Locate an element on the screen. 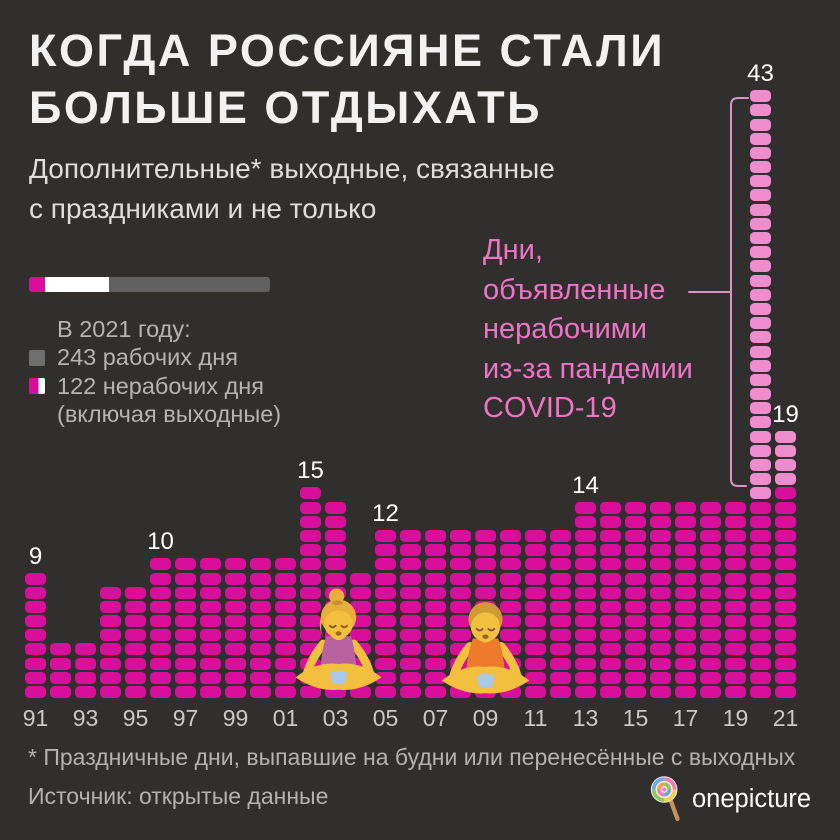  bar-column-2001: 01 is located at coordinates (285, 644).